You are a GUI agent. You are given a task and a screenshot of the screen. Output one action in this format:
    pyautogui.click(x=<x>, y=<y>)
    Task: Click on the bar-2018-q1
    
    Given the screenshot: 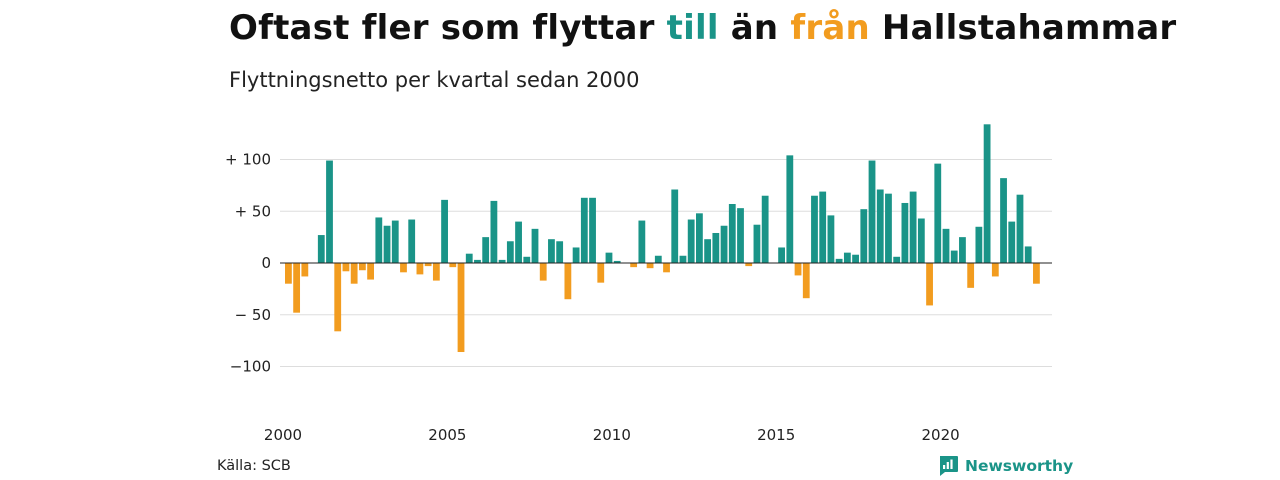 What is the action you would take?
    pyautogui.click(x=880, y=226)
    